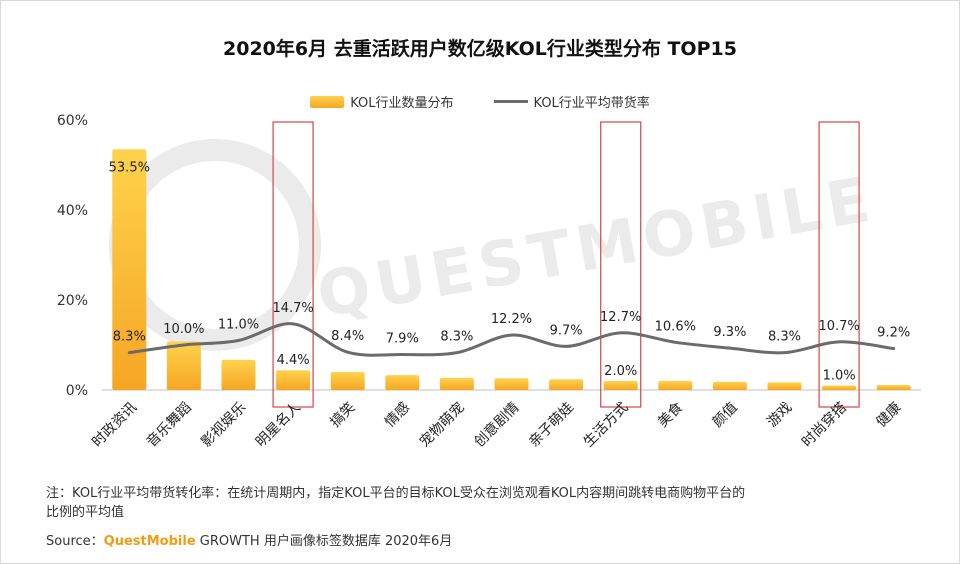 The height and width of the screenshot is (564, 960). What do you see at coordinates (456, 383) in the screenshot?
I see `bar-宠物萌宠` at bounding box center [456, 383].